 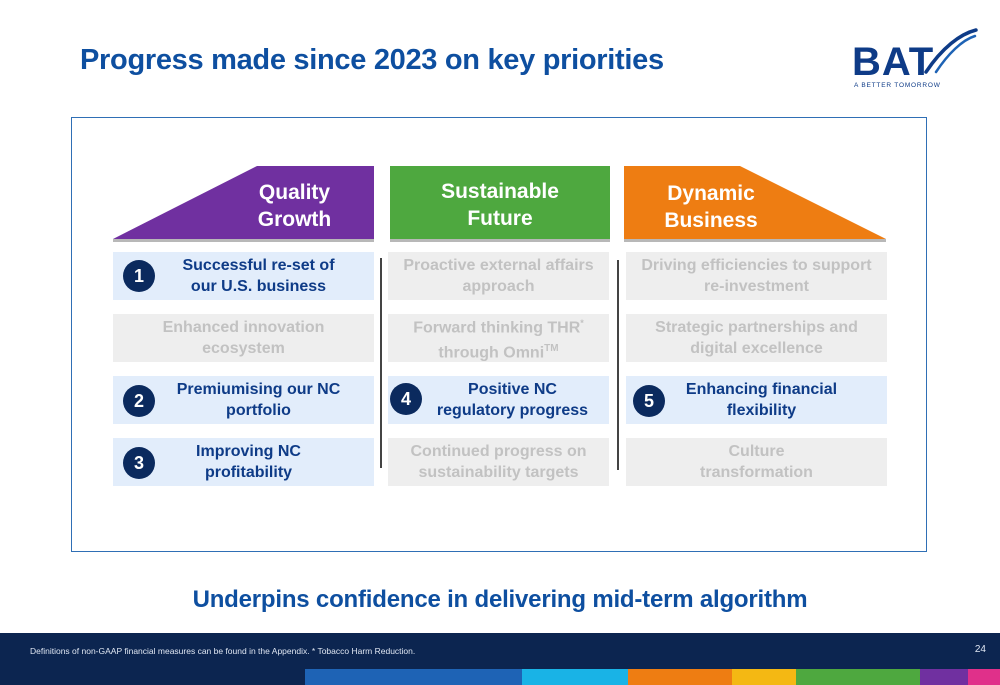 I want to click on sustainable-future-title: Sustainable Future, so click(x=500, y=205).